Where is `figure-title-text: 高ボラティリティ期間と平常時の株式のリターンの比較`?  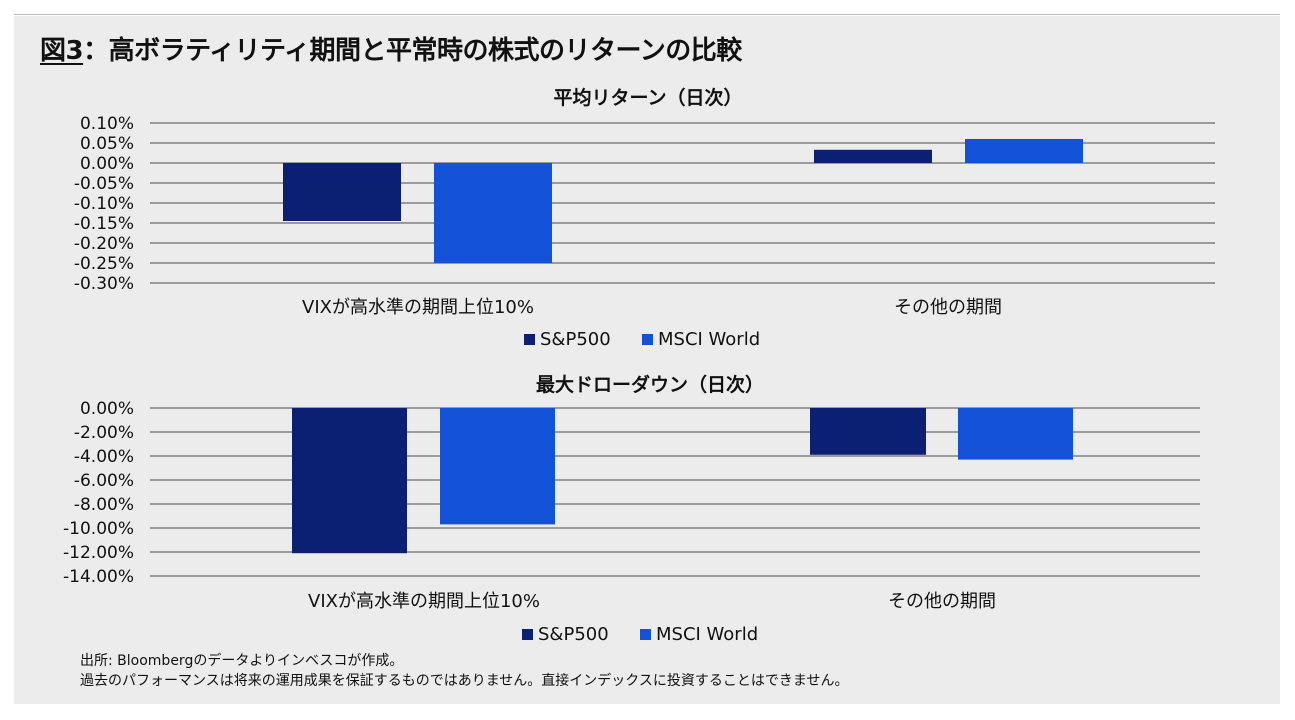 figure-title-text: 高ボラティリティ期間と平常時の株式のリターンの比較 is located at coordinates (425, 51).